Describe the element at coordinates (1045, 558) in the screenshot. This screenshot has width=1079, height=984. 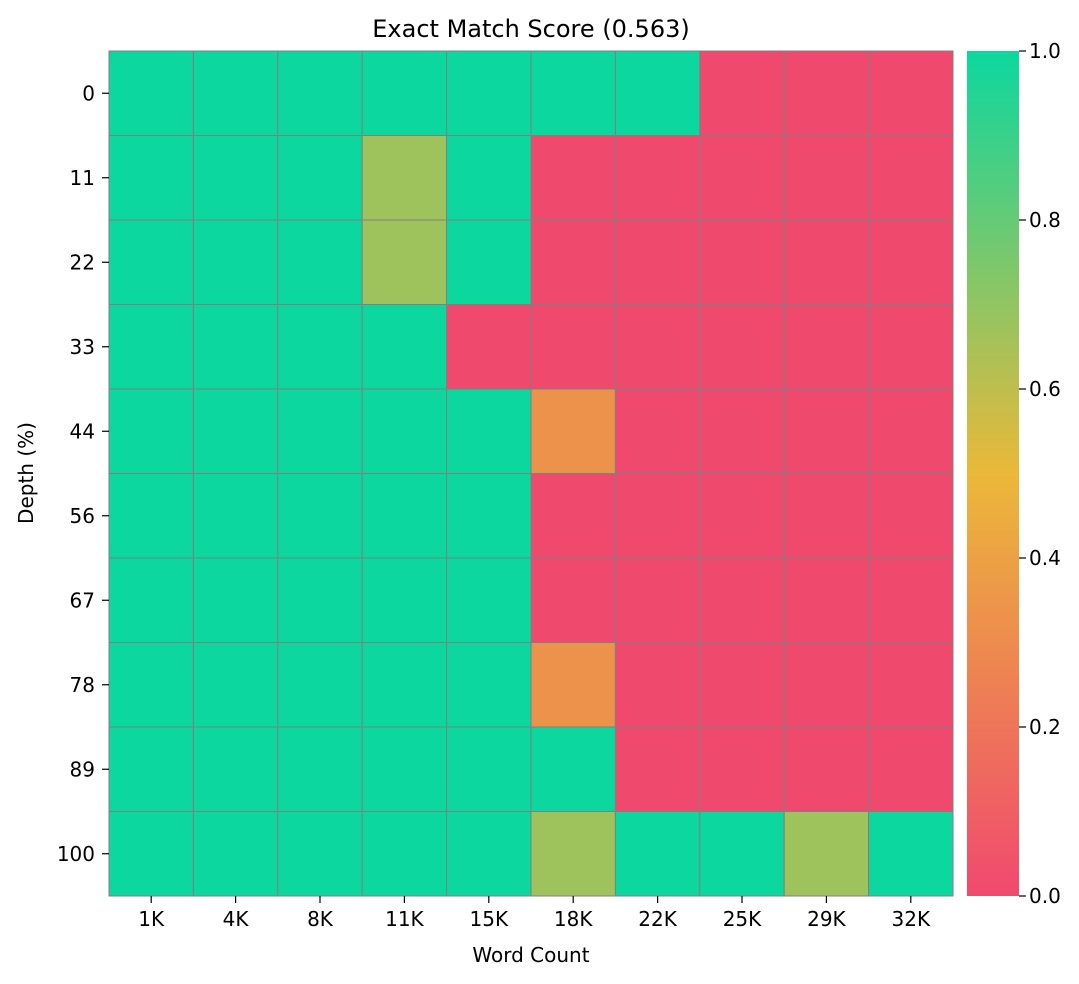
I see `colorbar-tick-label: 0.4` at that location.